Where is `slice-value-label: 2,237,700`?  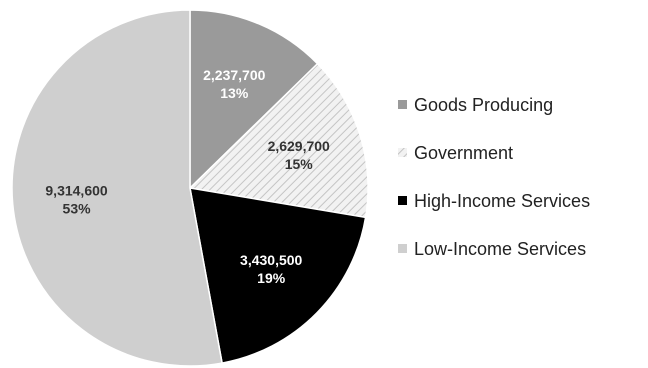
slice-value-label: 2,237,700 is located at coordinates (234, 75).